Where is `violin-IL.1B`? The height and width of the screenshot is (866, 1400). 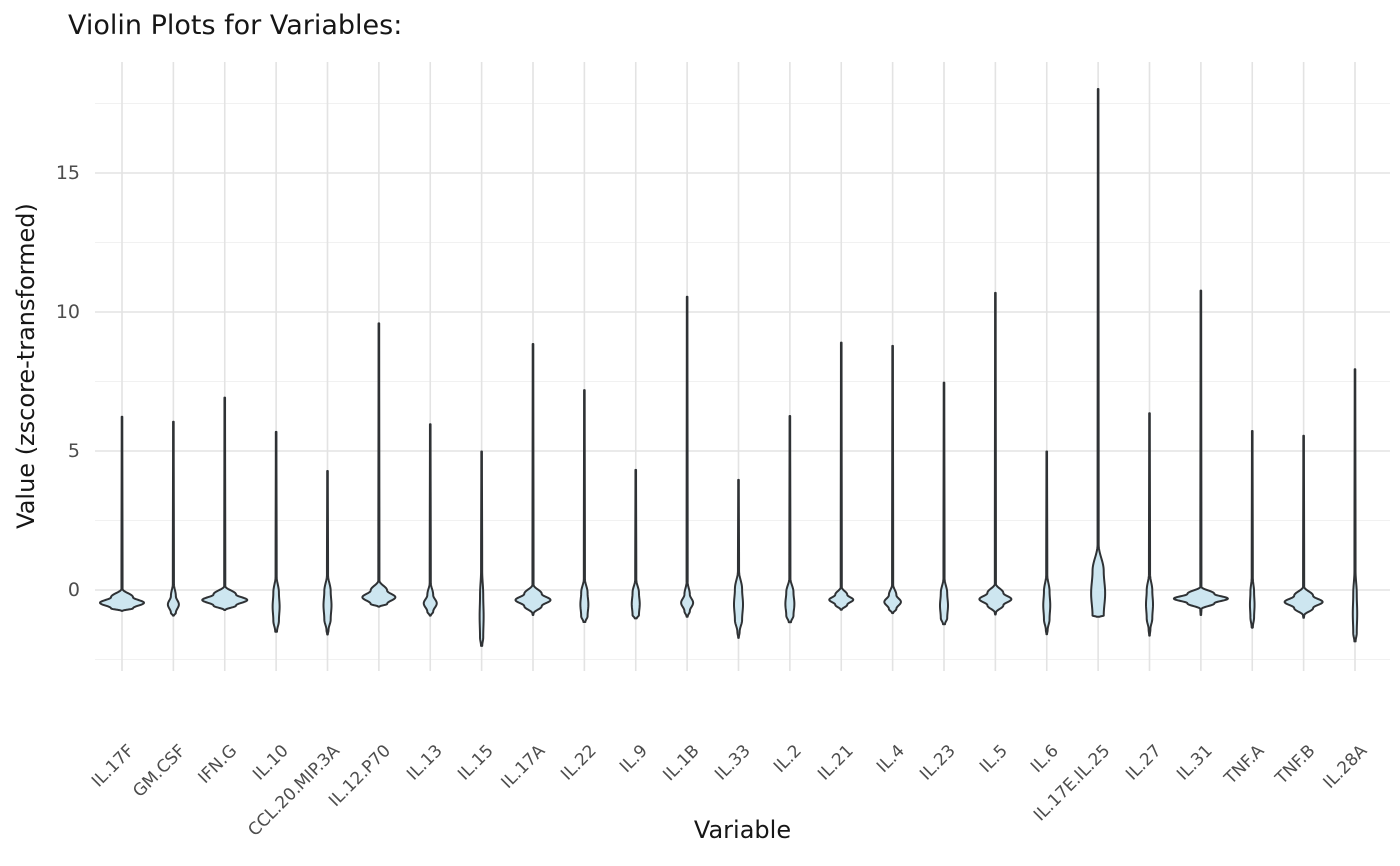
violin-IL.1B is located at coordinates (687, 456).